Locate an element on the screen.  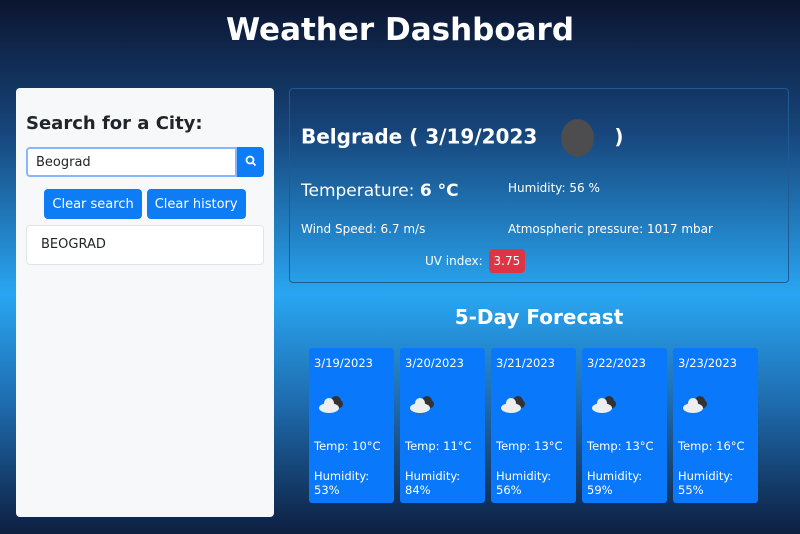
uv-index: UV index: 3.75 is located at coordinates (475, 261).